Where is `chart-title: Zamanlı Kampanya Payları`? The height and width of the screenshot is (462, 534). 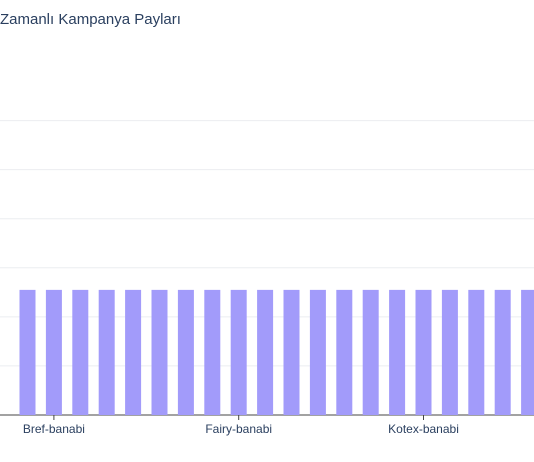
chart-title: Zamanlı Kampanya Payları is located at coordinates (90, 19).